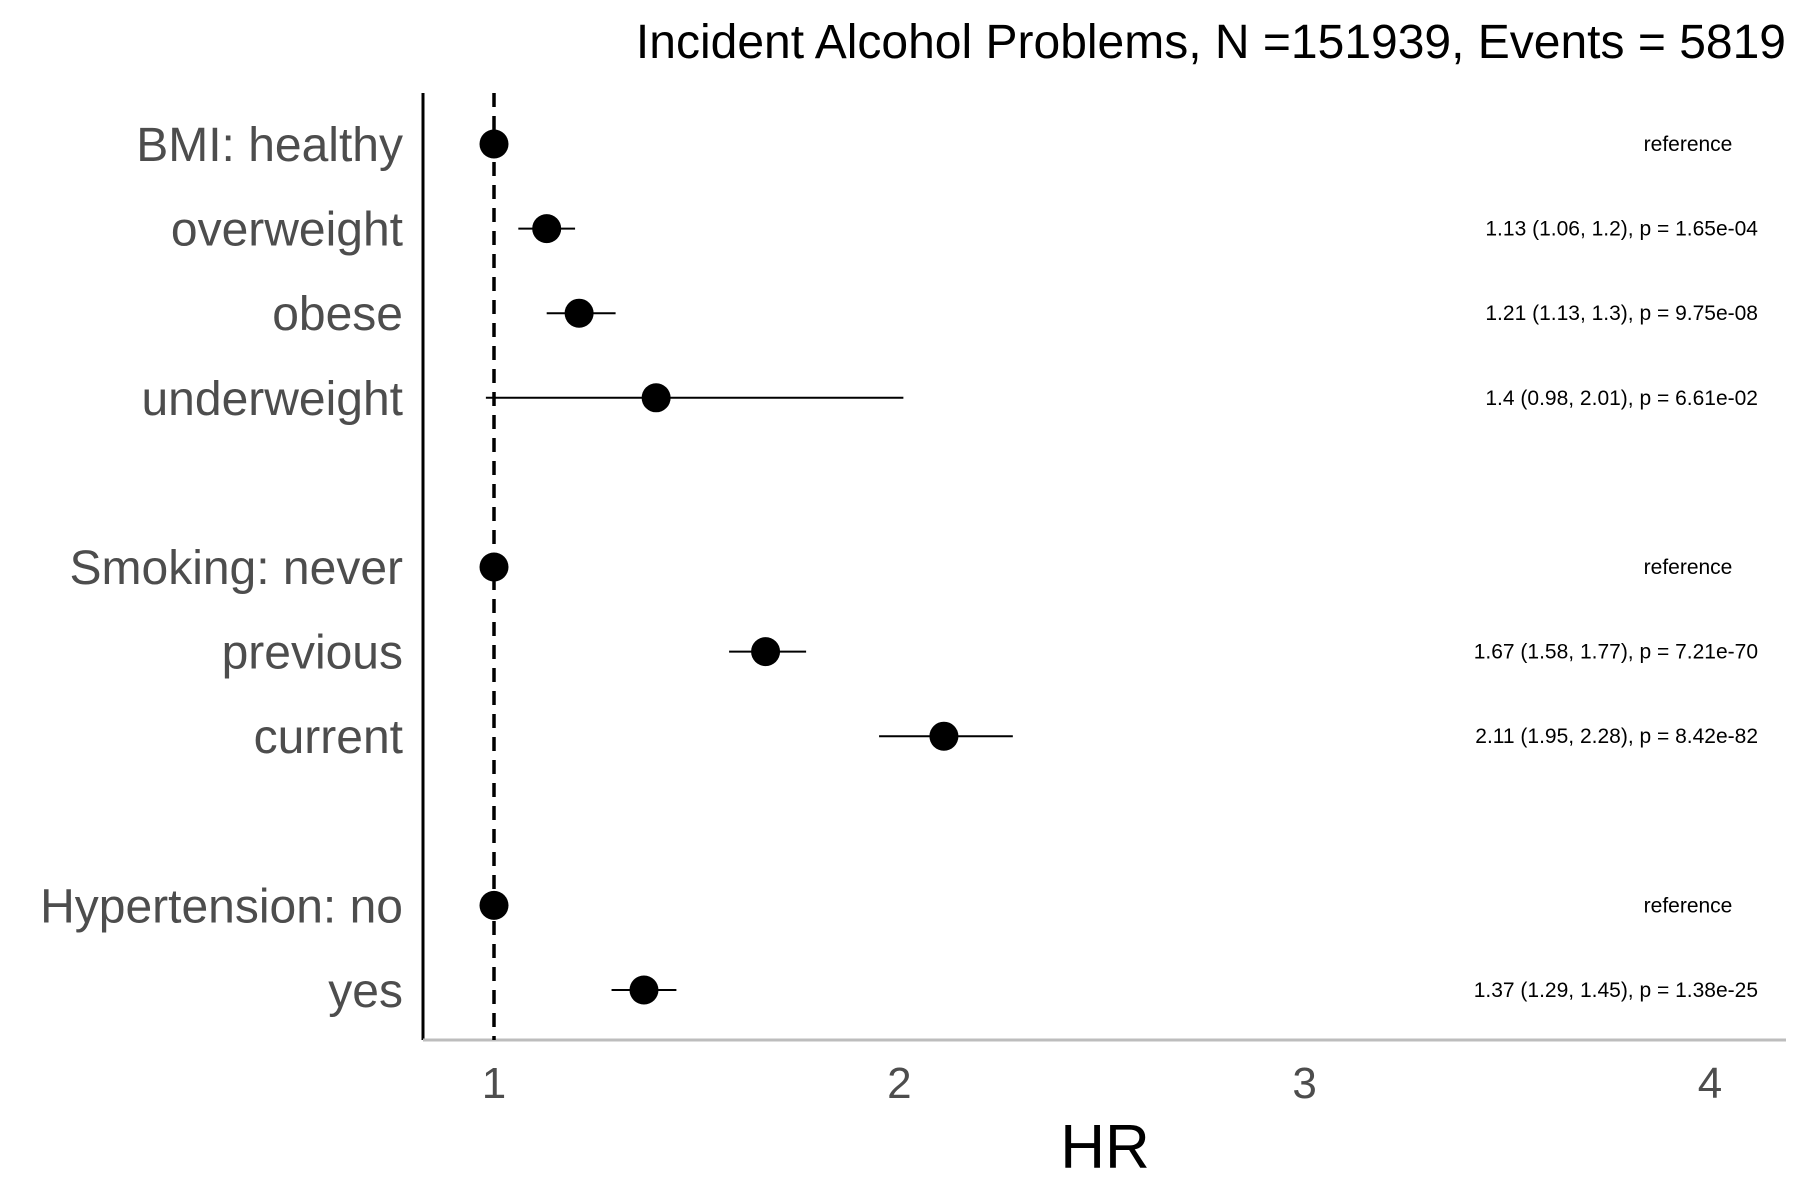 The width and height of the screenshot is (1800, 1200). Describe the element at coordinates (1015, 314) in the screenshot. I see `forest-row: obese 1.21 (1.13, 1.3), p = 9.75e-08` at that location.